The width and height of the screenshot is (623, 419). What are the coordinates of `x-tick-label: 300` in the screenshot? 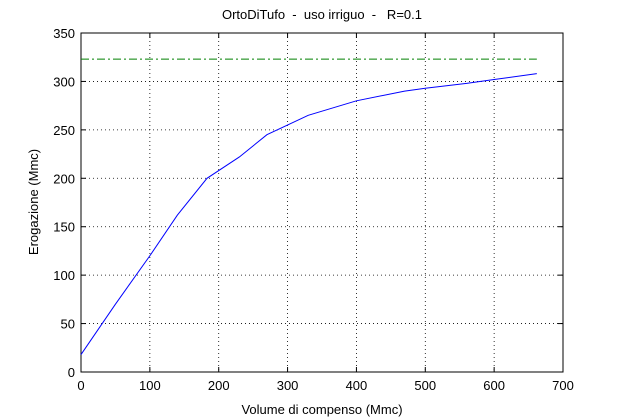 It's located at (288, 385).